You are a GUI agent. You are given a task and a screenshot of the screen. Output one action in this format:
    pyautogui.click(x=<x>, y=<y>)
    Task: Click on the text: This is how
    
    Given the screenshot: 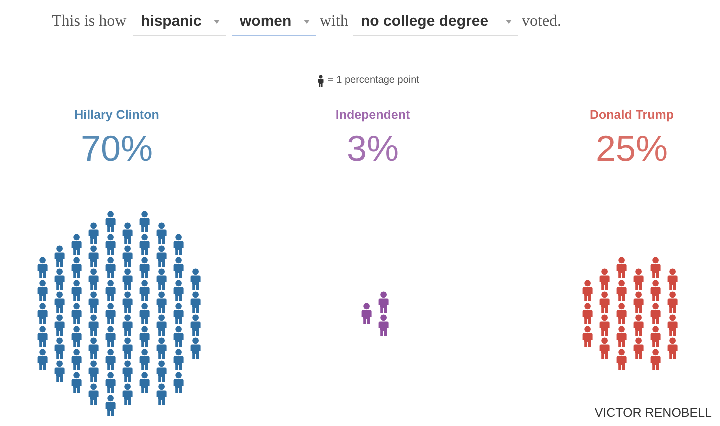 What is the action you would take?
    pyautogui.click(x=89, y=22)
    